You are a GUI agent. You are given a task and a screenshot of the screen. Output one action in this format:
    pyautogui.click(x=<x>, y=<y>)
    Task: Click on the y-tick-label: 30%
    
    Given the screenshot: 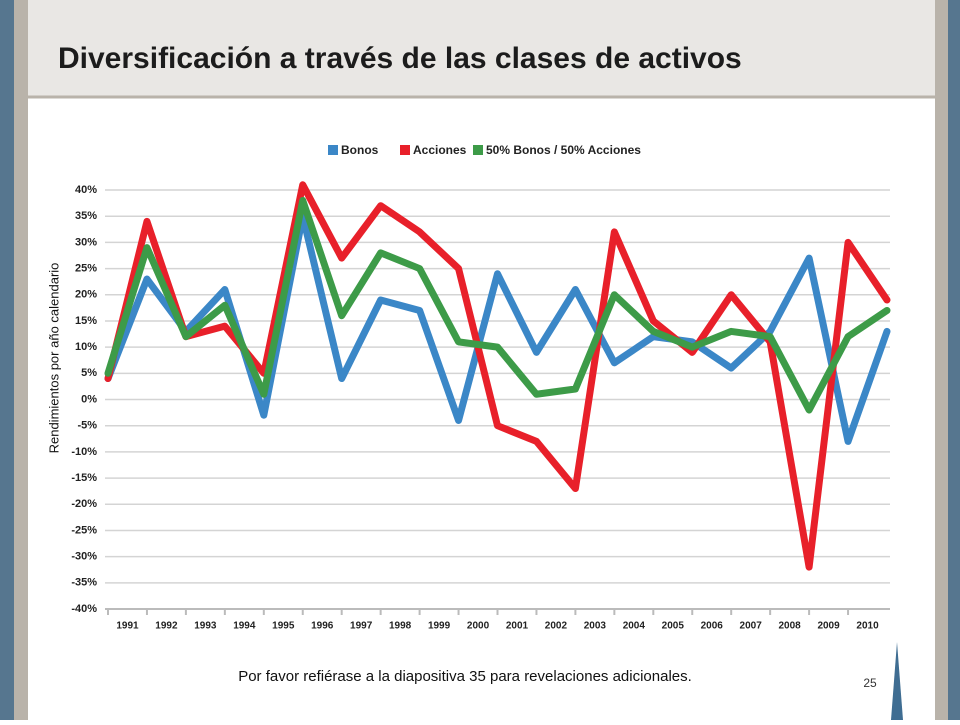 What is the action you would take?
    pyautogui.click(x=86, y=242)
    